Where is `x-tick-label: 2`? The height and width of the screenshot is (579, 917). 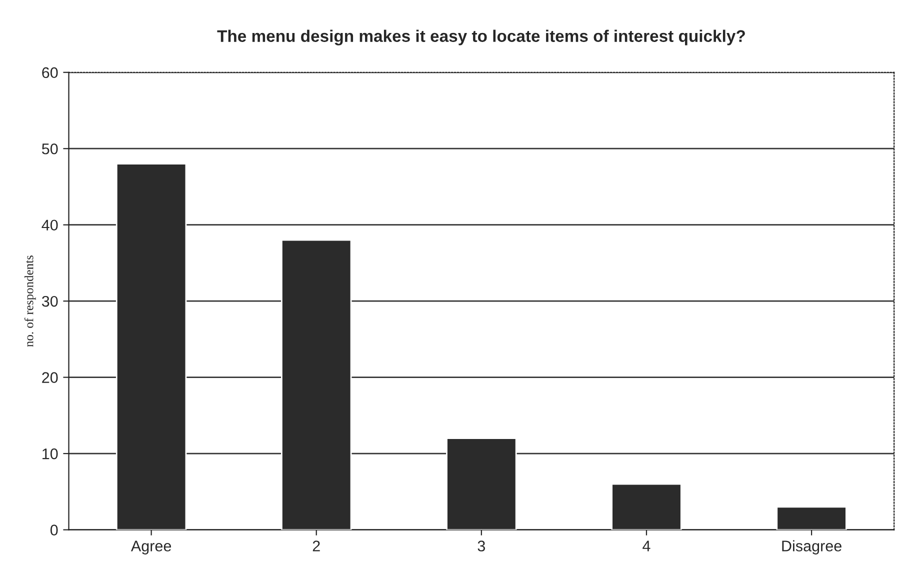
x-tick-label: 2 is located at coordinates (316, 546).